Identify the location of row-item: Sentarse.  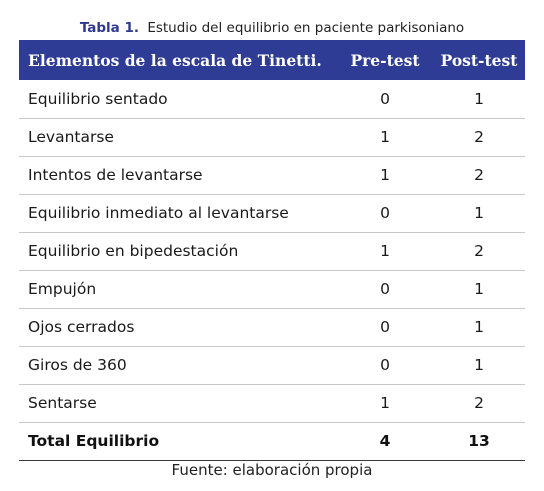
(62, 403).